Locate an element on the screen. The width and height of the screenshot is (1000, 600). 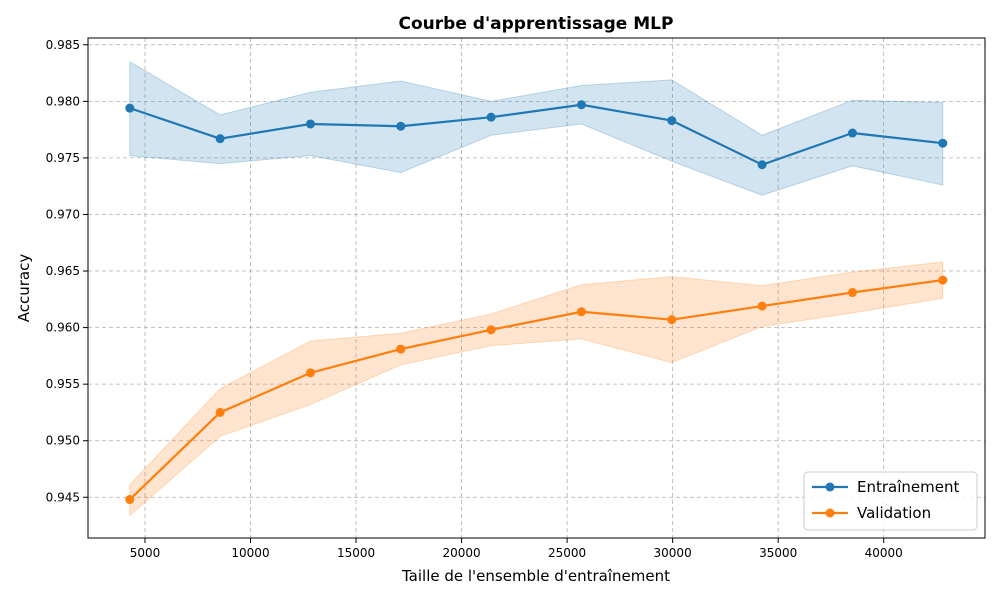
x-tick-label: 35000 is located at coordinates (778, 553).